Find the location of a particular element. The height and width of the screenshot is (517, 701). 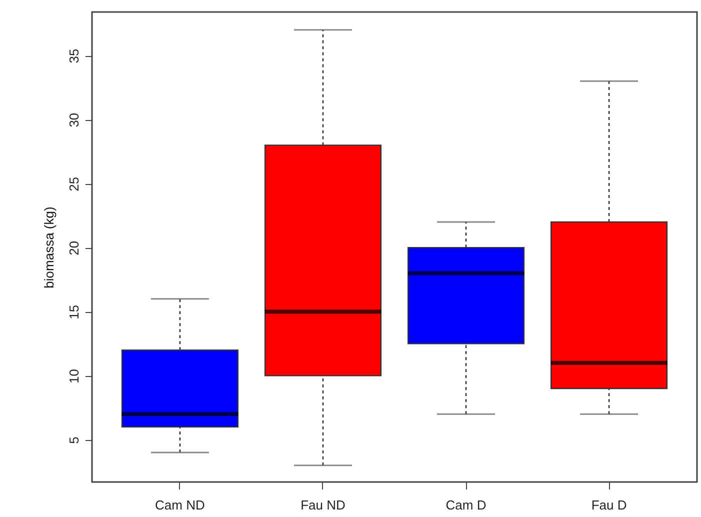

y-tick-label: 20 is located at coordinates (74, 248).